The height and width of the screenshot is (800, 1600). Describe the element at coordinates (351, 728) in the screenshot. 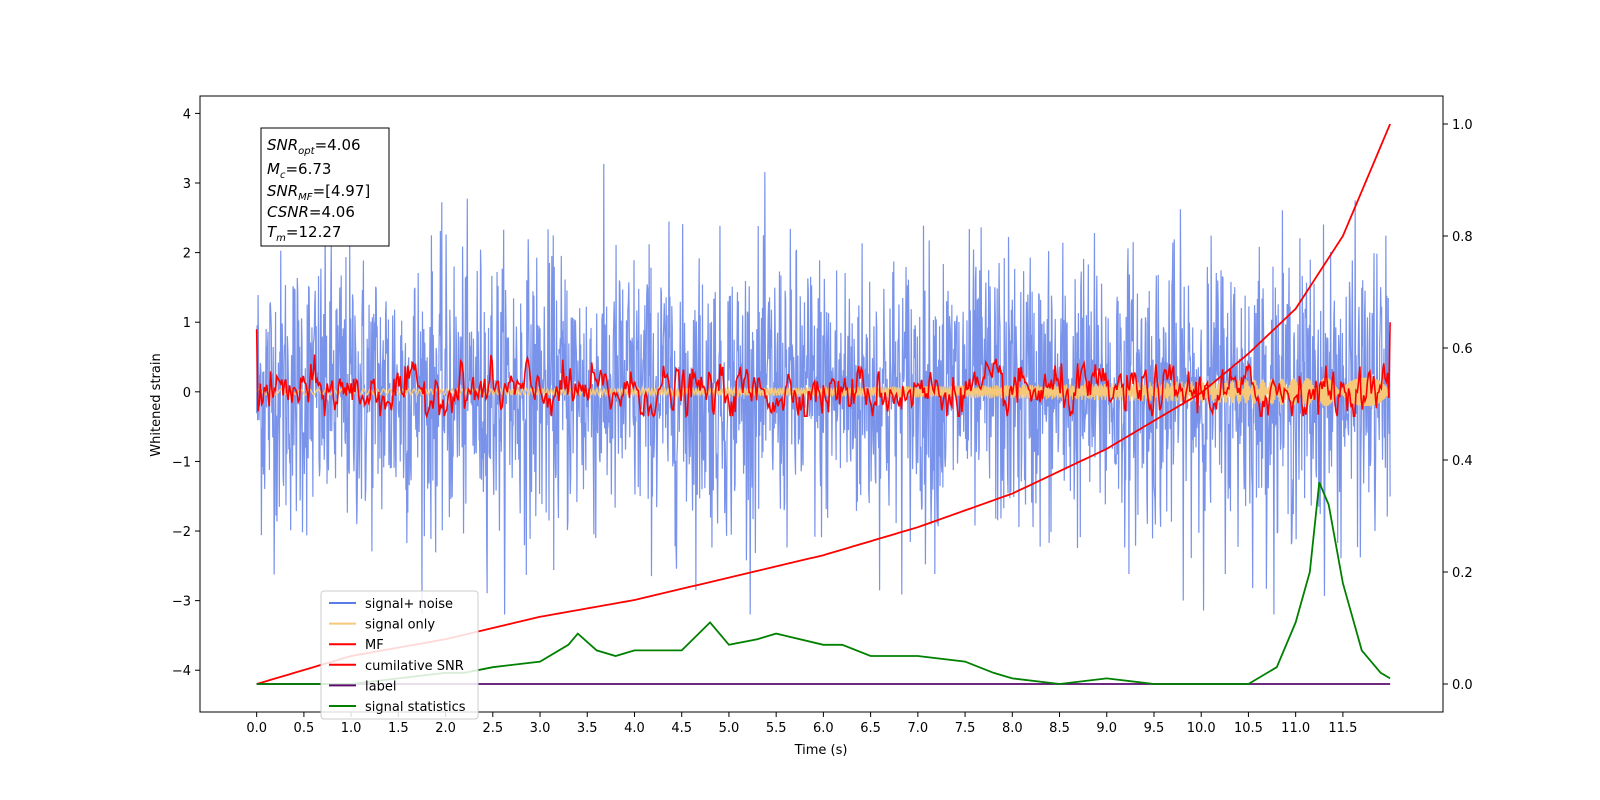

I see `x-tick-label: 1.0` at that location.